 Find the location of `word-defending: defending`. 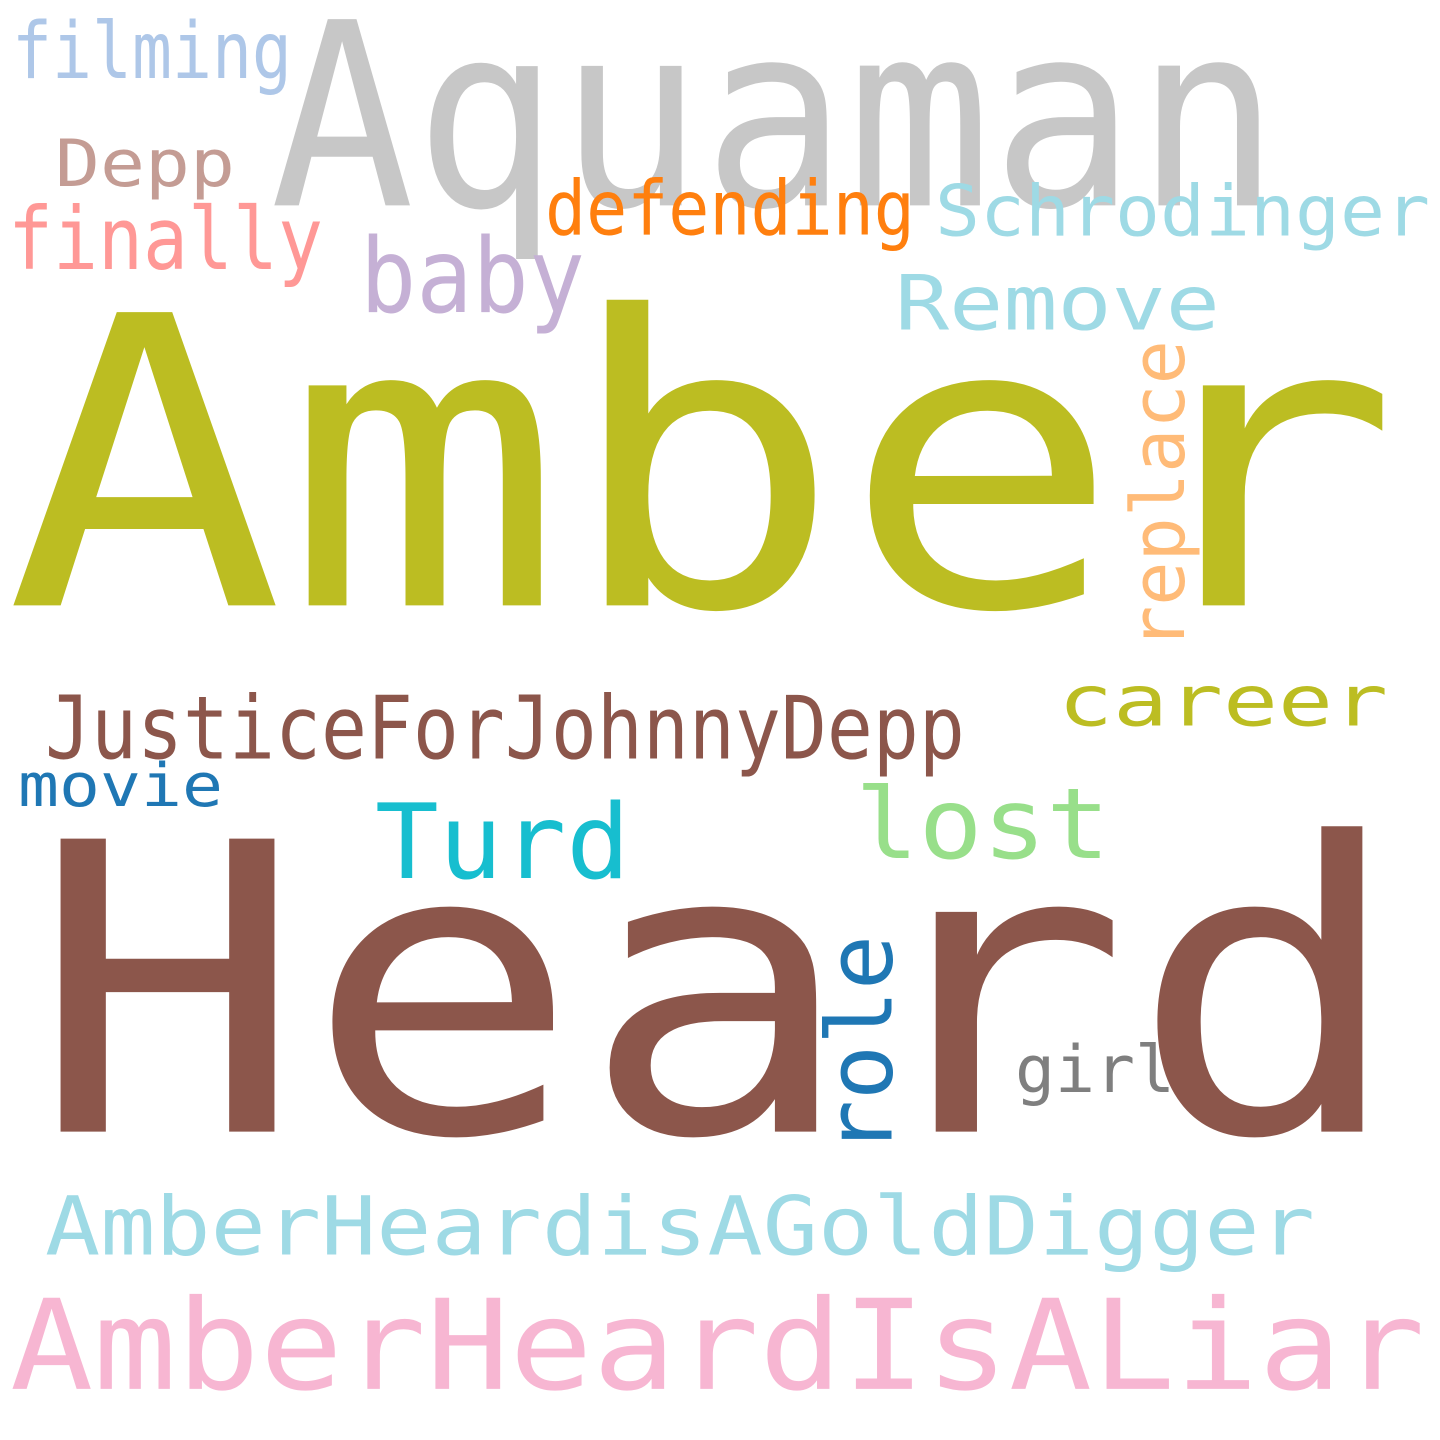

word-defending: defending is located at coordinates (730, 209).